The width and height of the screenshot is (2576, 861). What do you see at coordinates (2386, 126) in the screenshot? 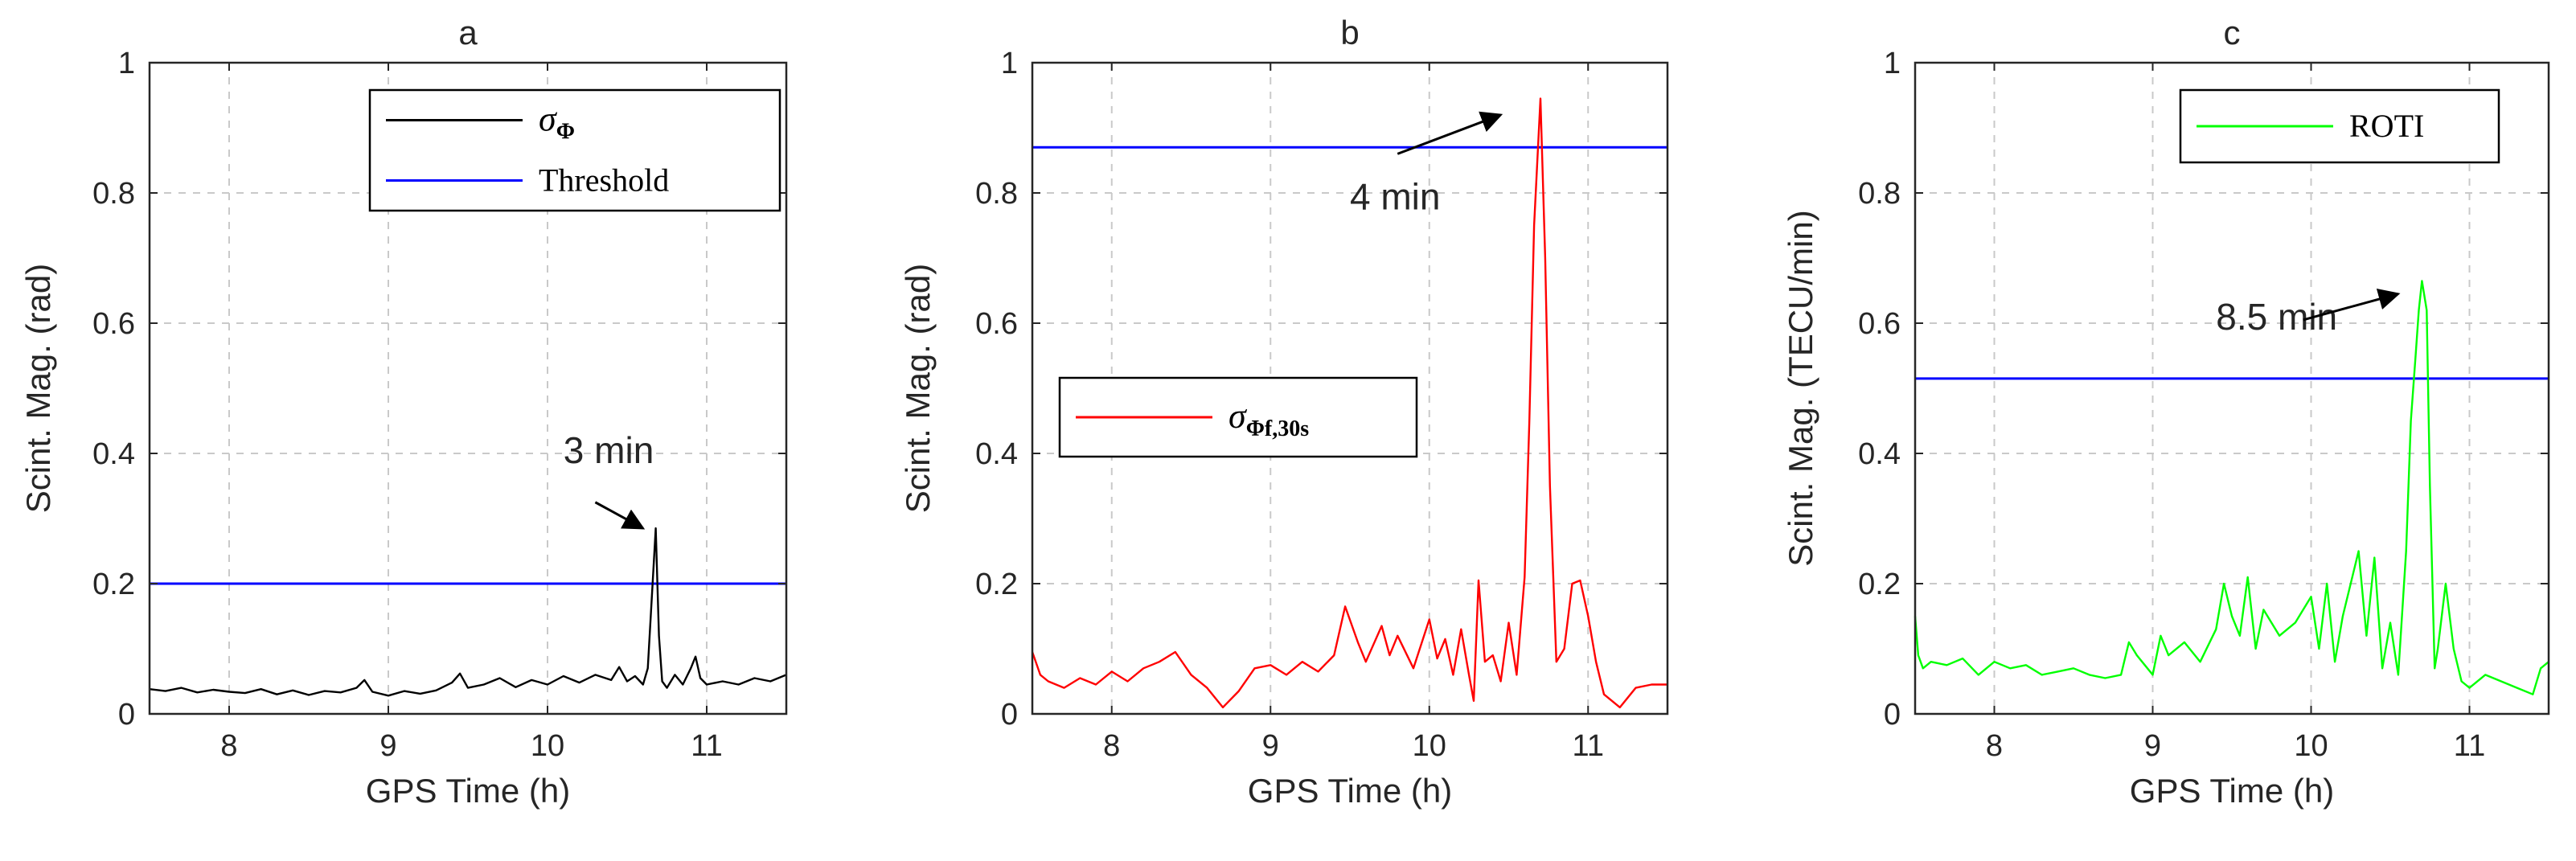
I see `legend-label: ROTI` at bounding box center [2386, 126].